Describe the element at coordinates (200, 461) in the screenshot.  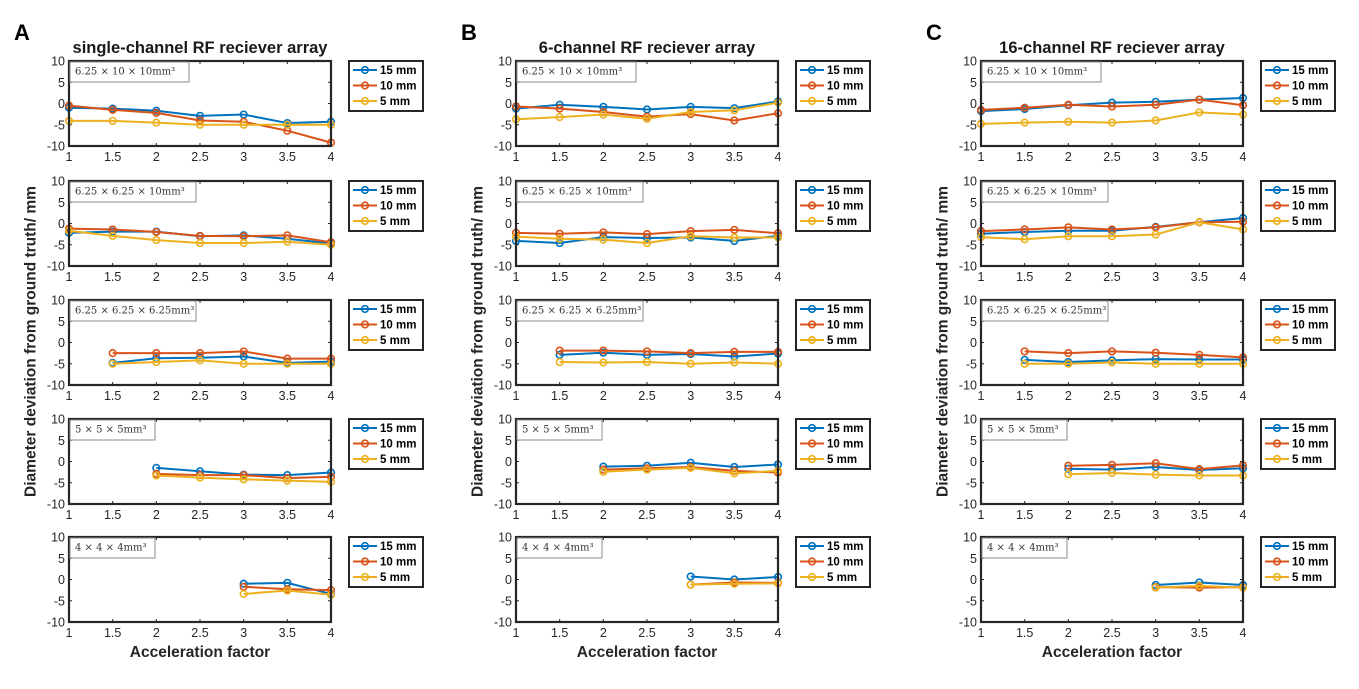
I see `axes-frame` at that location.